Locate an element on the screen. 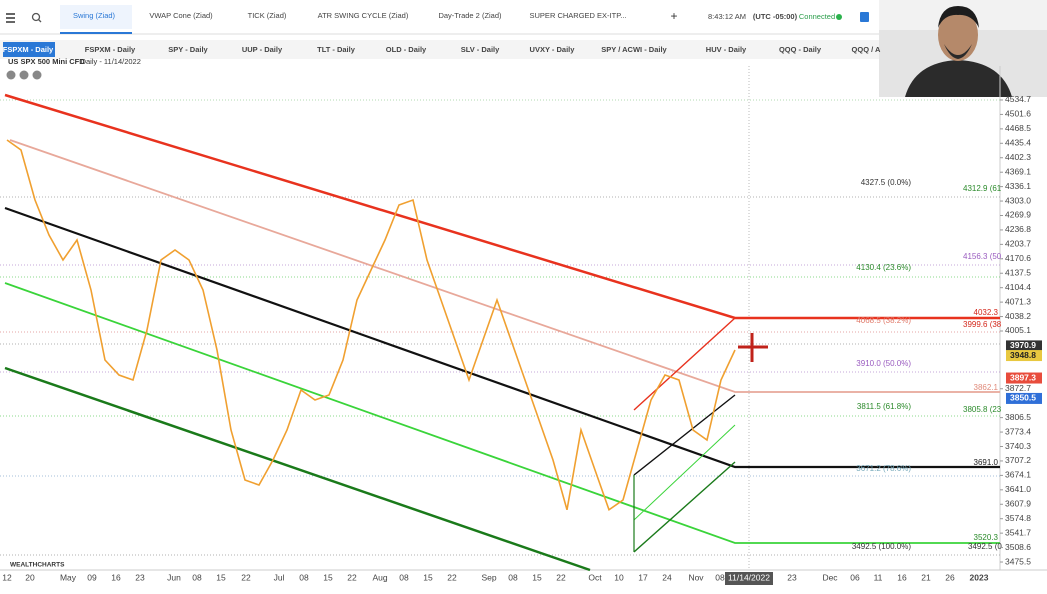  x-tick-label: Nov is located at coordinates (696, 577).